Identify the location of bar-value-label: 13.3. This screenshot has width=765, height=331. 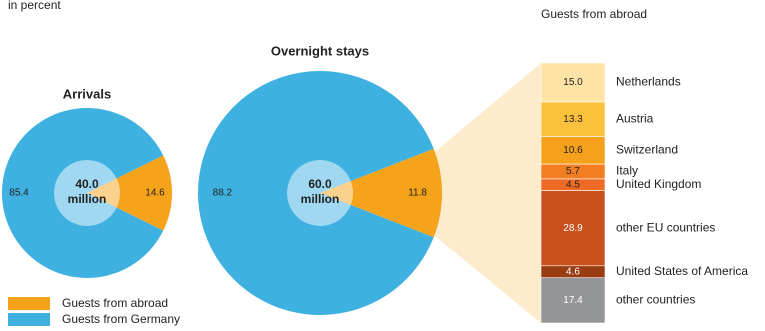
(573, 119).